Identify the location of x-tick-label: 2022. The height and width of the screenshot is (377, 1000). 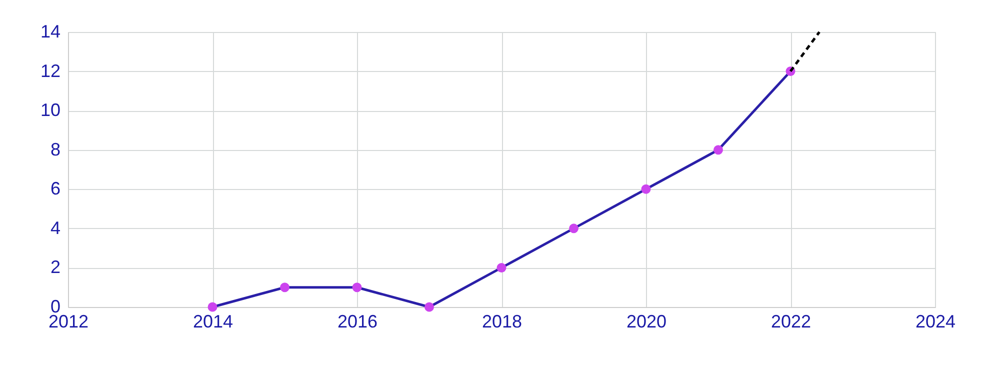
(791, 322).